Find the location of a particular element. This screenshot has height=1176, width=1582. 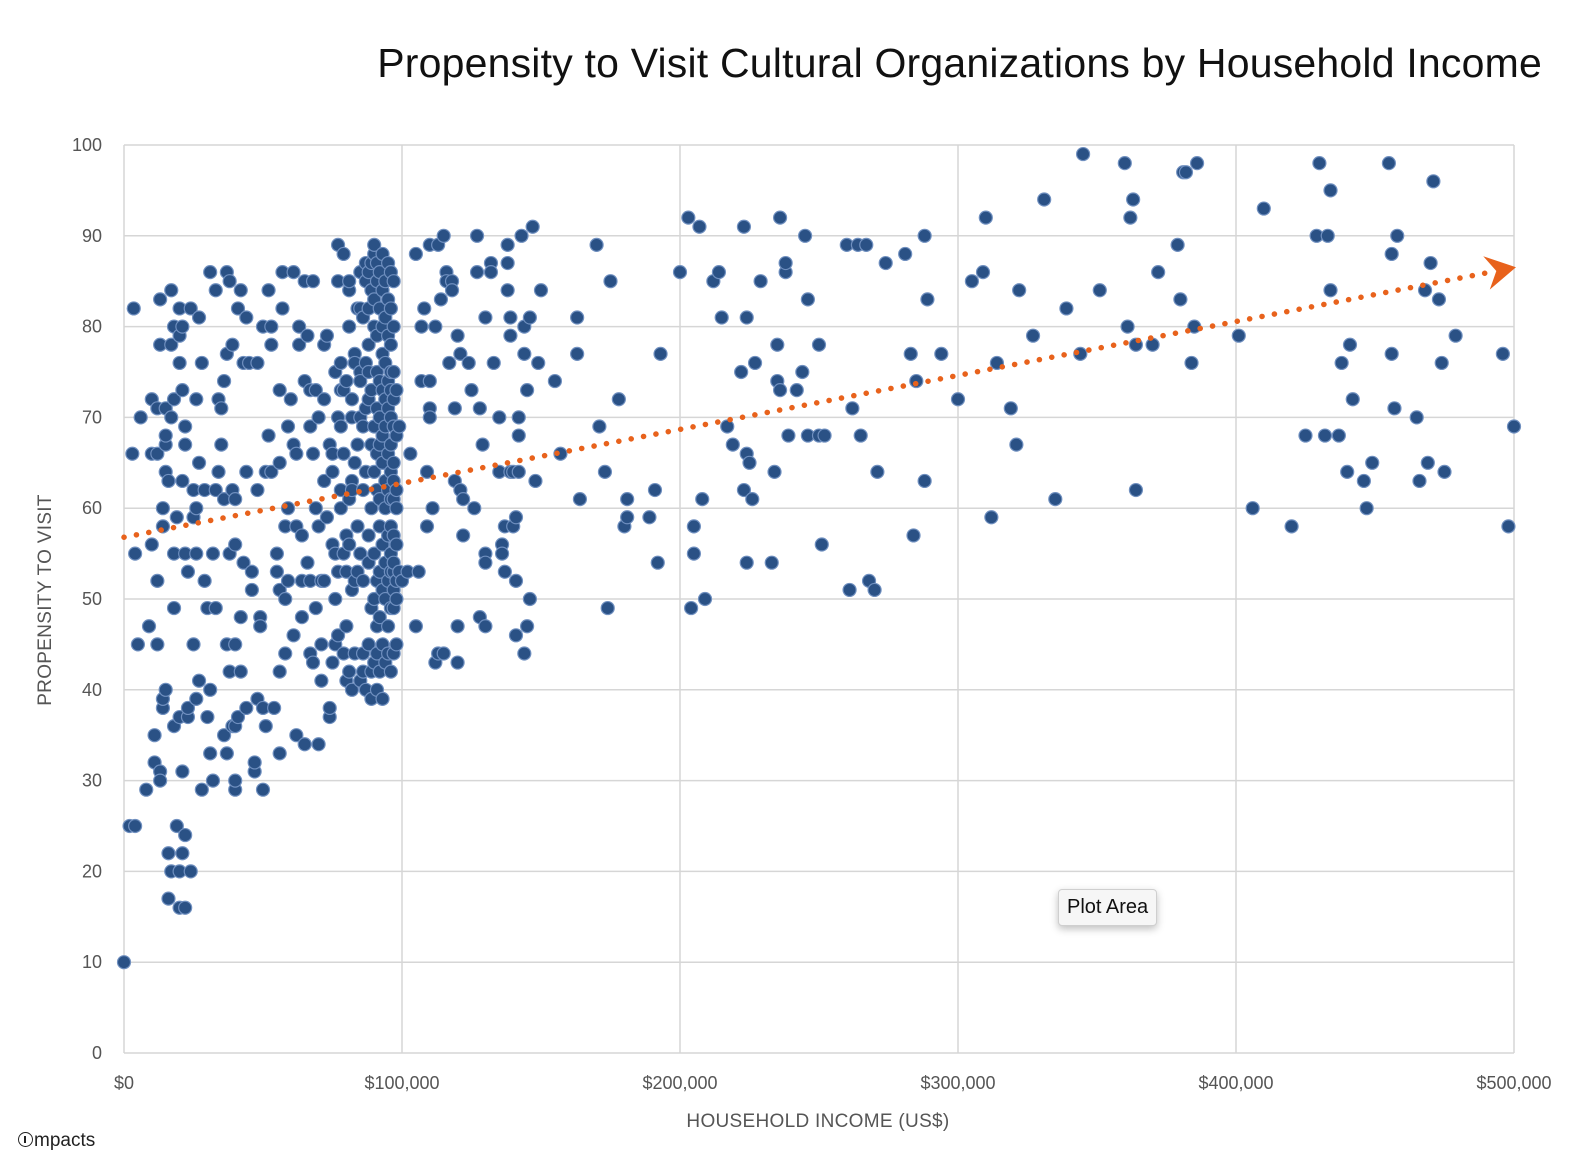

impacts-logo: mpacts is located at coordinates (56, 1141).